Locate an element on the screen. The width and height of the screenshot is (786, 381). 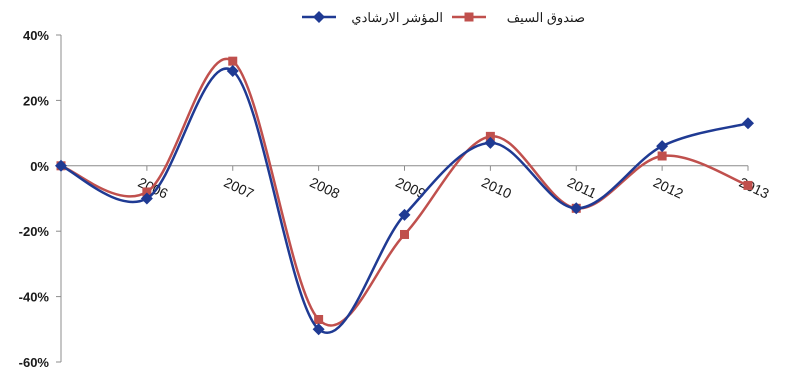
legend-item-benchmark: المؤشر الارشادي is located at coordinates (372, 18).